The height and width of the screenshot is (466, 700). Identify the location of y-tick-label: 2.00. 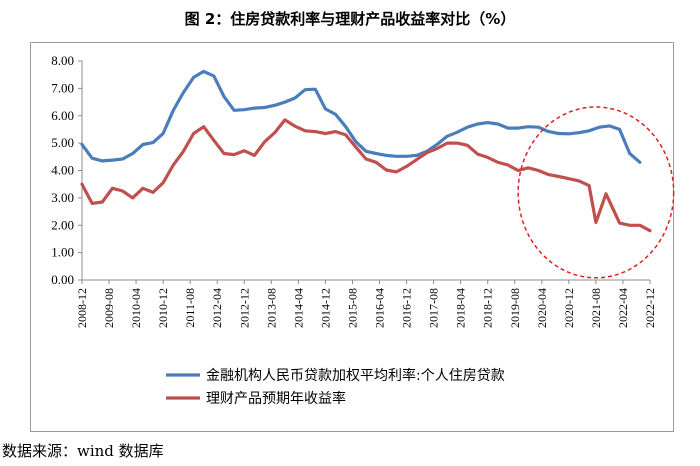
(62, 224).